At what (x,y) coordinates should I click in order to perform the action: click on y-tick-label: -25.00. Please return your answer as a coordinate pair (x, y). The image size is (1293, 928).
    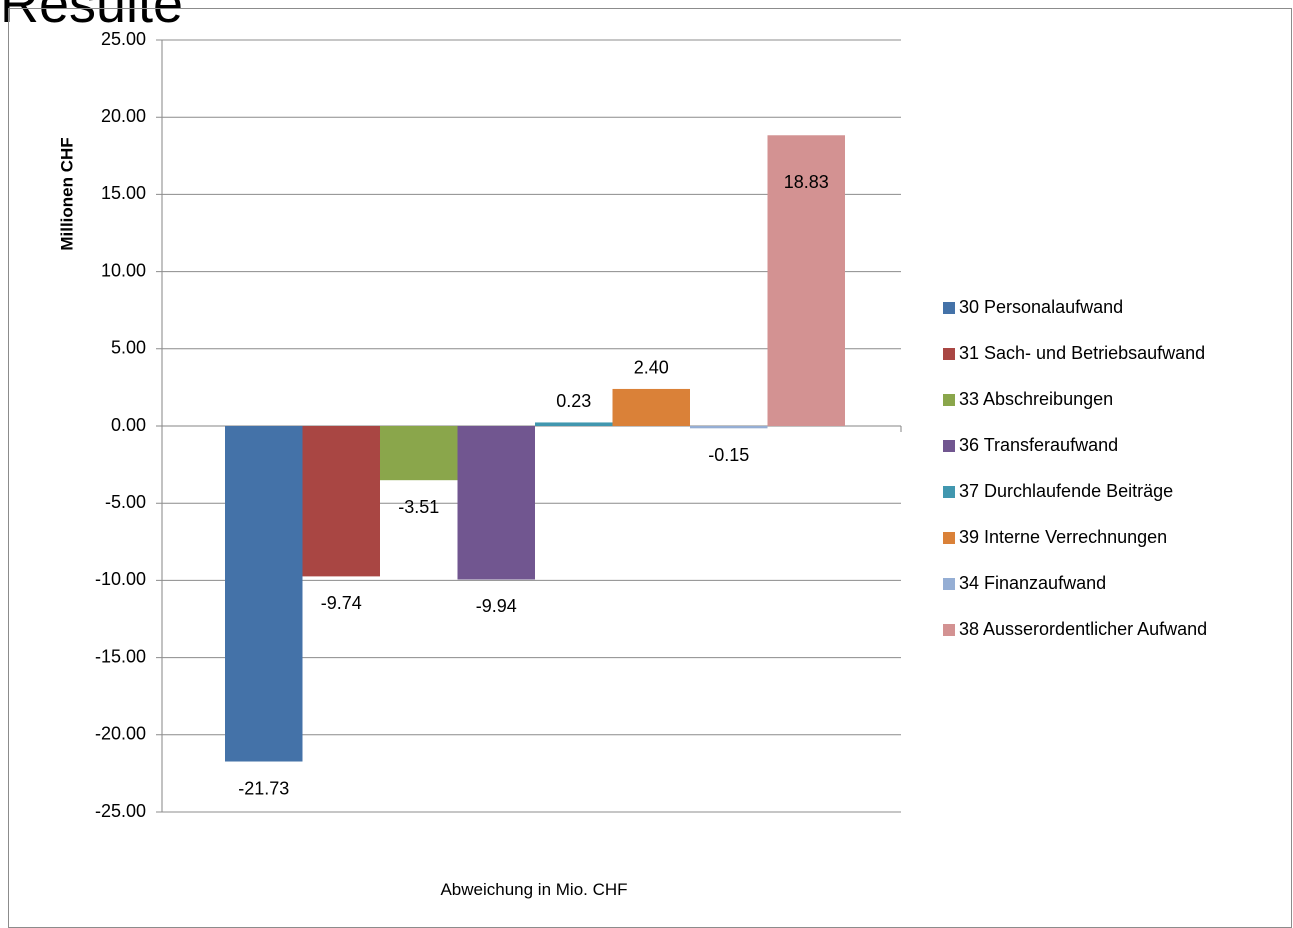
    Looking at the image, I should click on (120, 811).